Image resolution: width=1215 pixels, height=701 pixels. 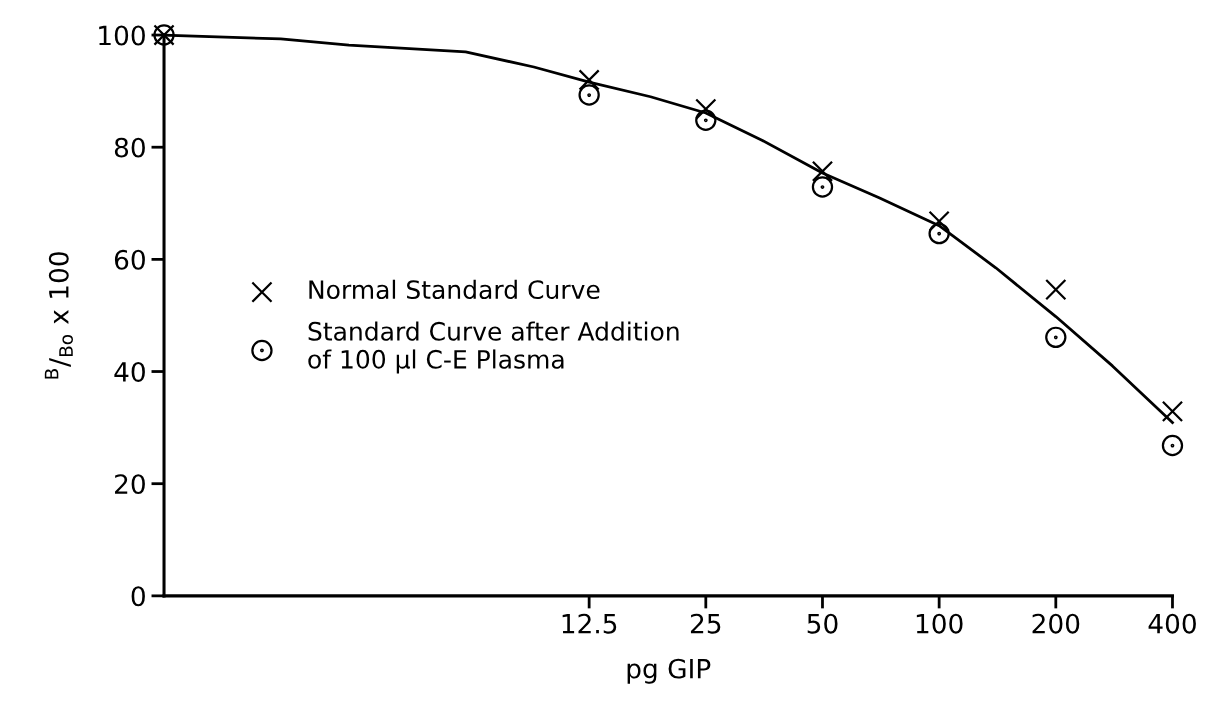 What do you see at coordinates (705, 623) in the screenshot?
I see `x-tick-label: 25` at bounding box center [705, 623].